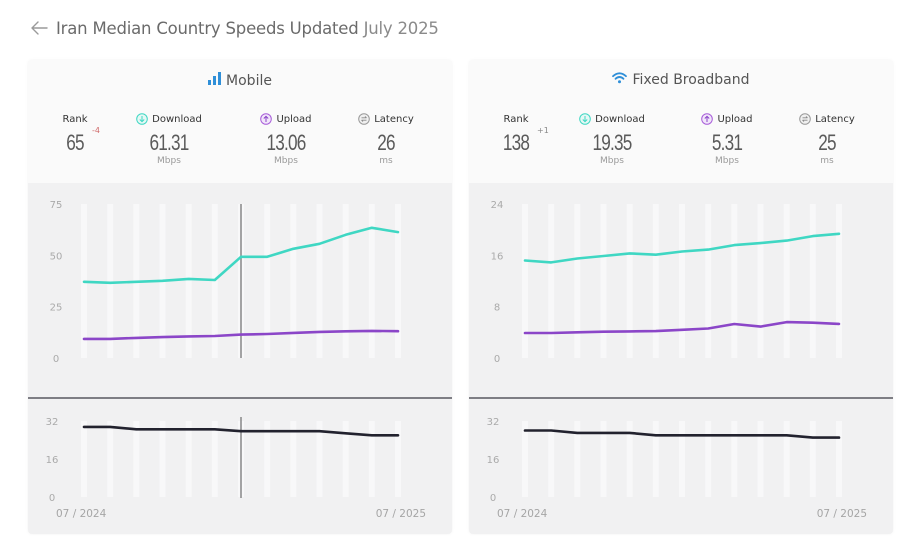  I want to click on title-main: Iran Median Country Speeds Updated, so click(207, 28).